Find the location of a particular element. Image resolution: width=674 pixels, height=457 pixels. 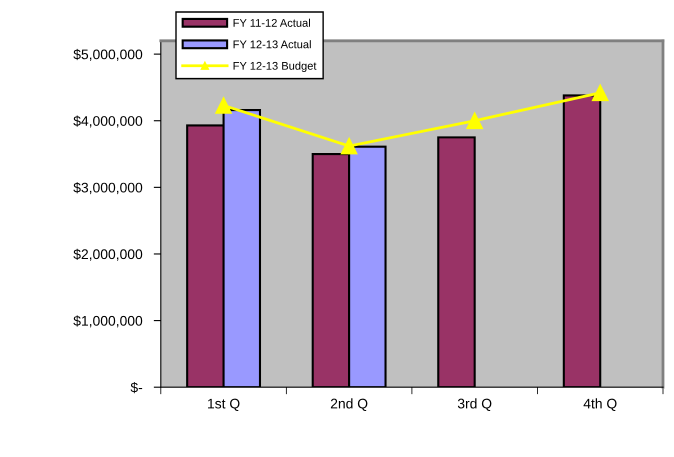

y-tick-label: $3,000,000 is located at coordinates (107, 188).